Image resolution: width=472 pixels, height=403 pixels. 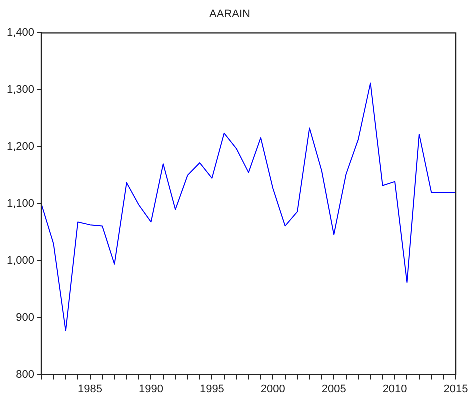 What do you see at coordinates (20, 90) in the screenshot?
I see `y-tick-label: 1,300` at bounding box center [20, 90].